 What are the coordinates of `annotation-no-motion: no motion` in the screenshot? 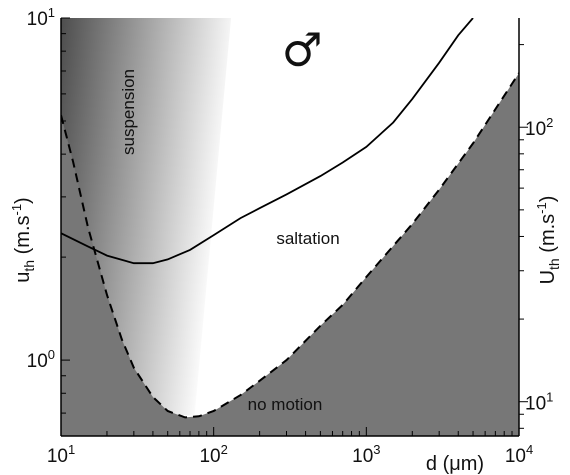 It's located at (285, 404).